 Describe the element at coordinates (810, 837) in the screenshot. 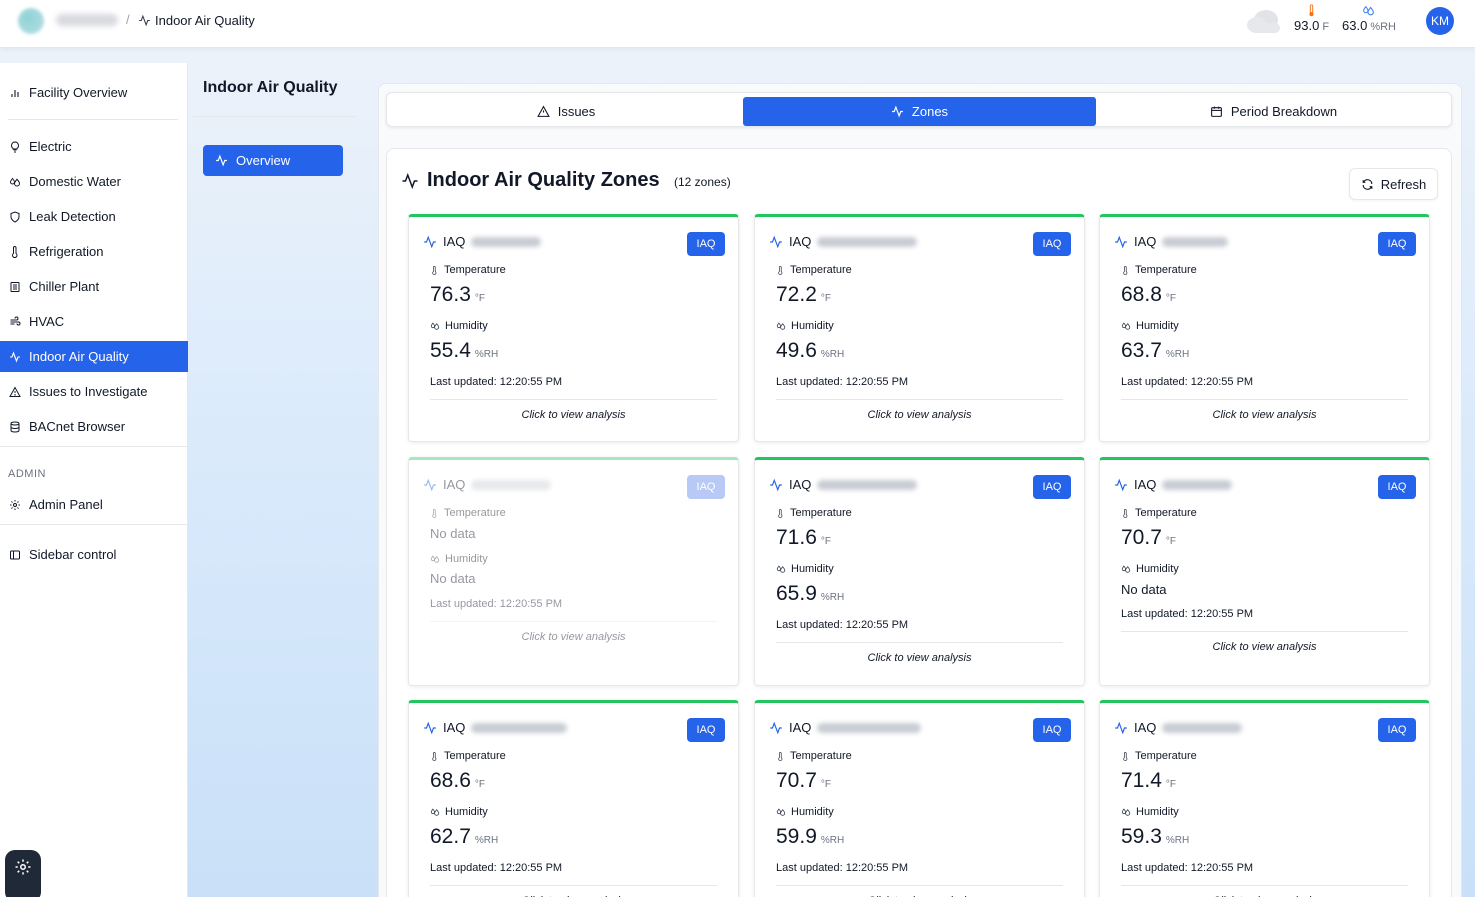

I see `humidity-reading: 59.9 %RH` at that location.